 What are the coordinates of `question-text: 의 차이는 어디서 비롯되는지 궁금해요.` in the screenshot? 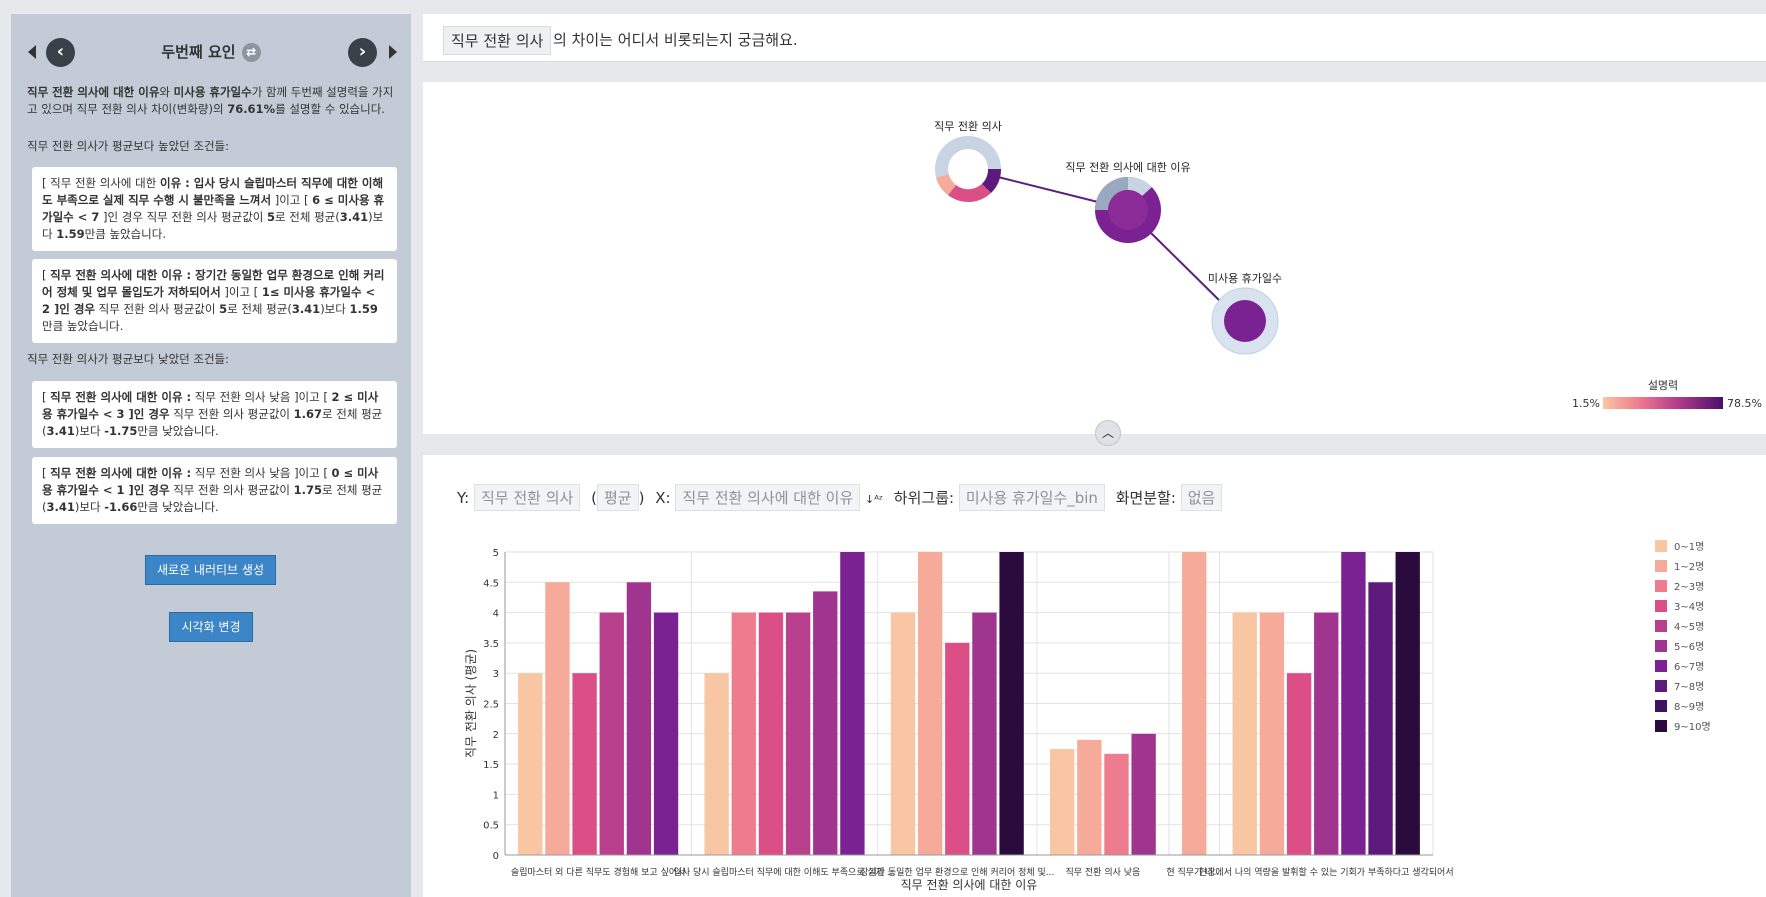 It's located at (675, 40).